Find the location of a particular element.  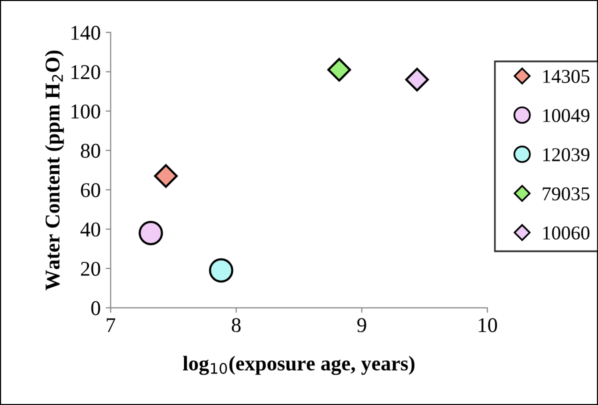

x-axis-title: log$_{10}$(exposure age, years) is located at coordinates (298, 365).